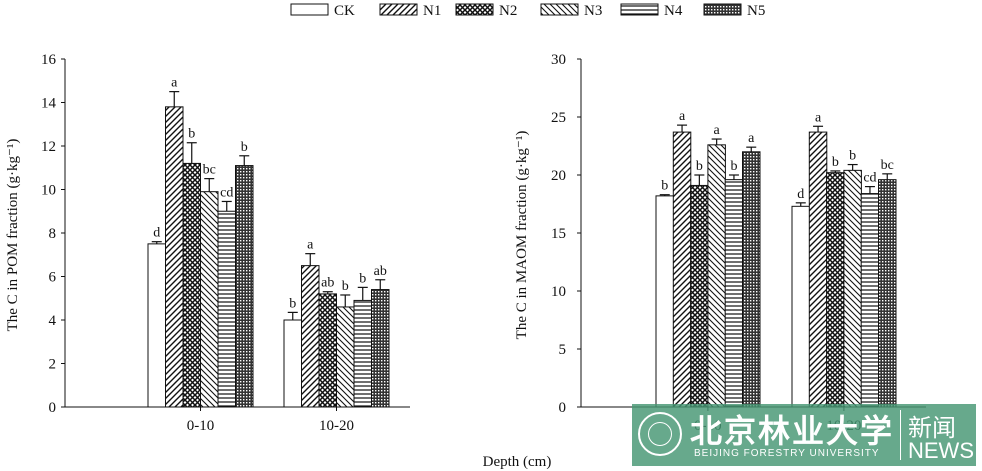 This screenshot has height=471, width=982. I want to click on legend-swatch-n4, so click(639, 9).